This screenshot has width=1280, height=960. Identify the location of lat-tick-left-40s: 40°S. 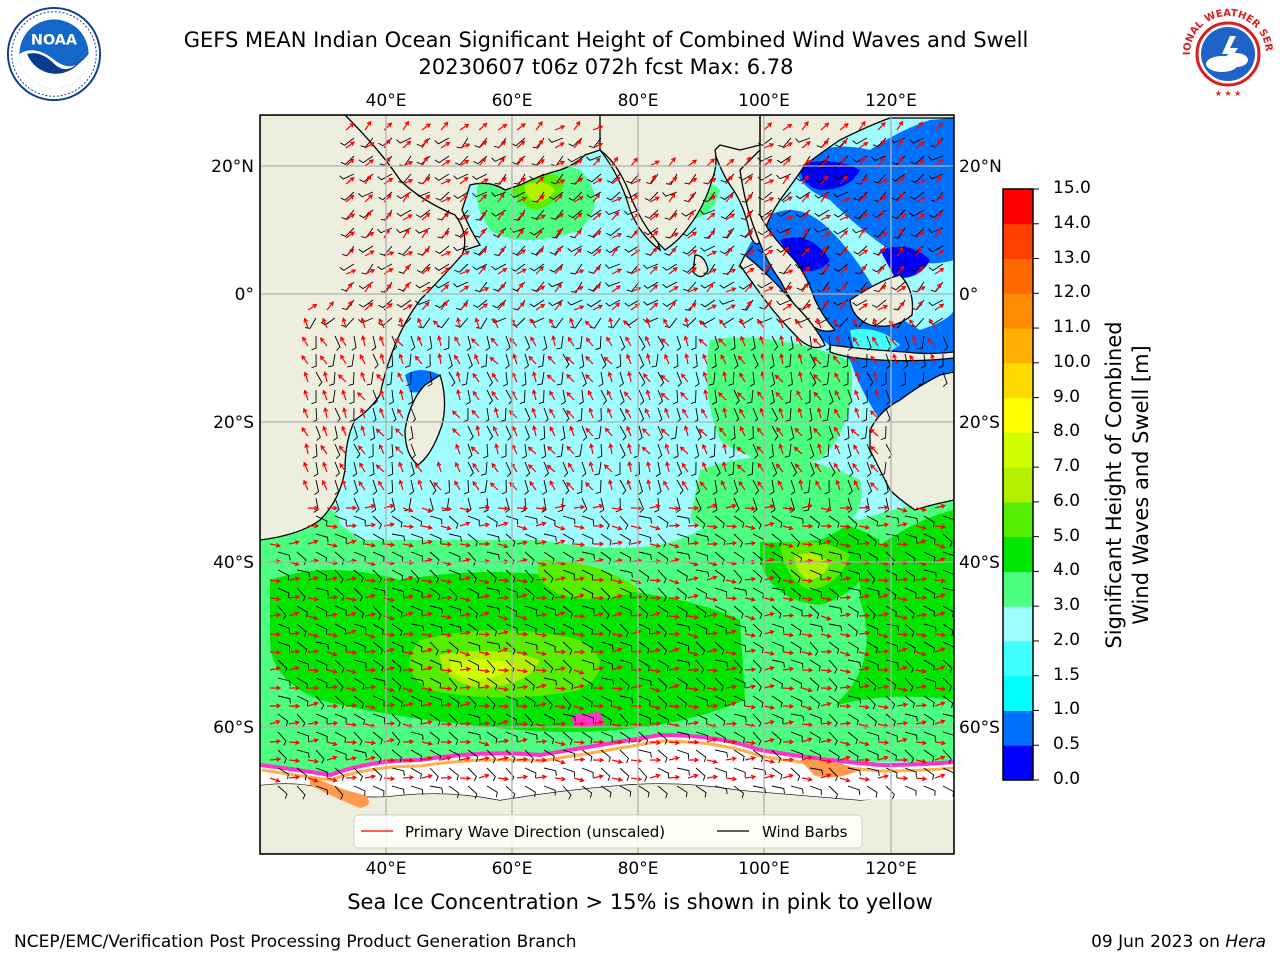
(233, 563).